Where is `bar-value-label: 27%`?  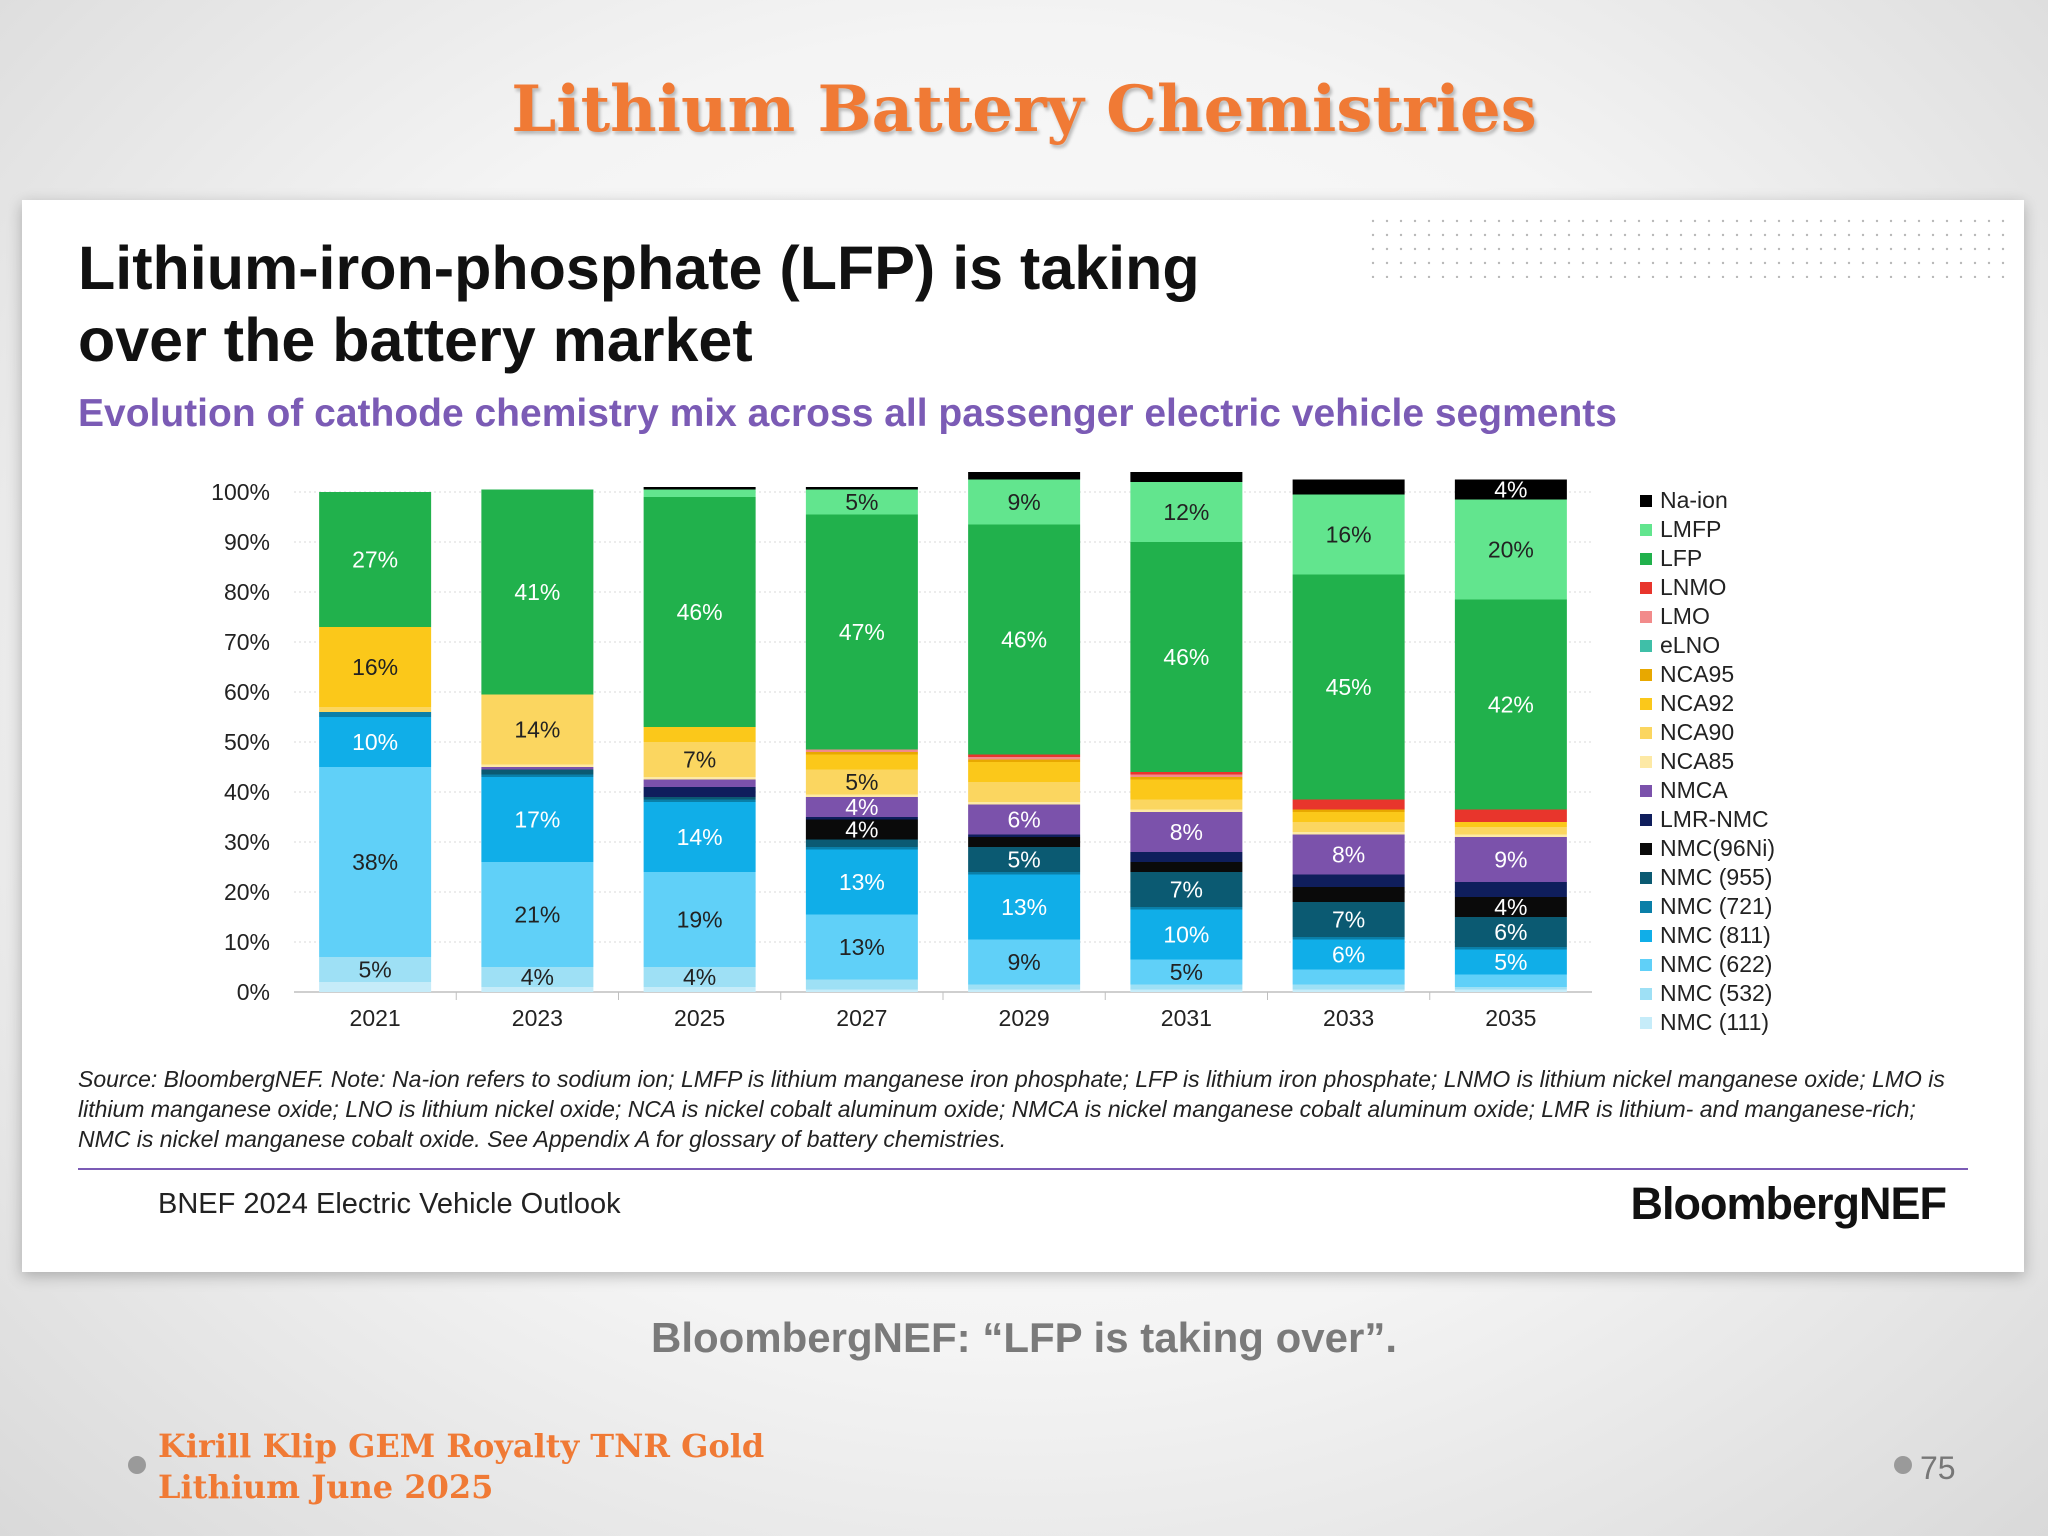 bar-value-label: 27% is located at coordinates (375, 560).